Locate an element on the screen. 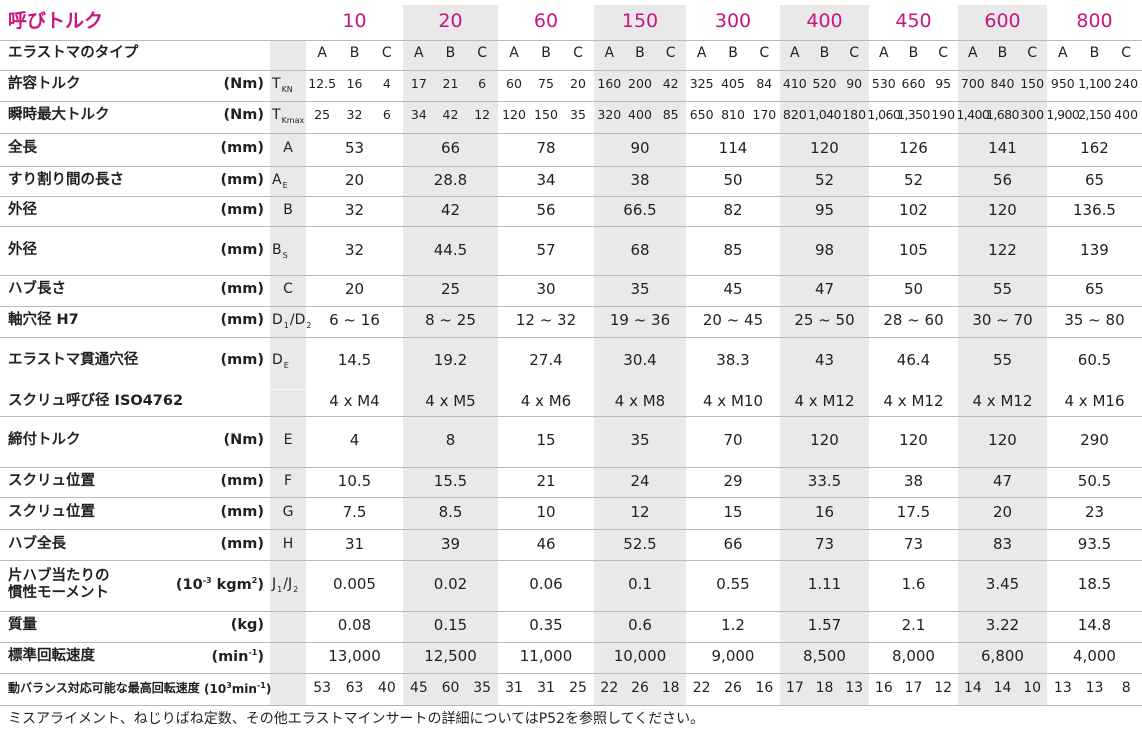 This screenshot has width=1142, height=736. row-label: 標準回転速度 is located at coordinates (51, 656).